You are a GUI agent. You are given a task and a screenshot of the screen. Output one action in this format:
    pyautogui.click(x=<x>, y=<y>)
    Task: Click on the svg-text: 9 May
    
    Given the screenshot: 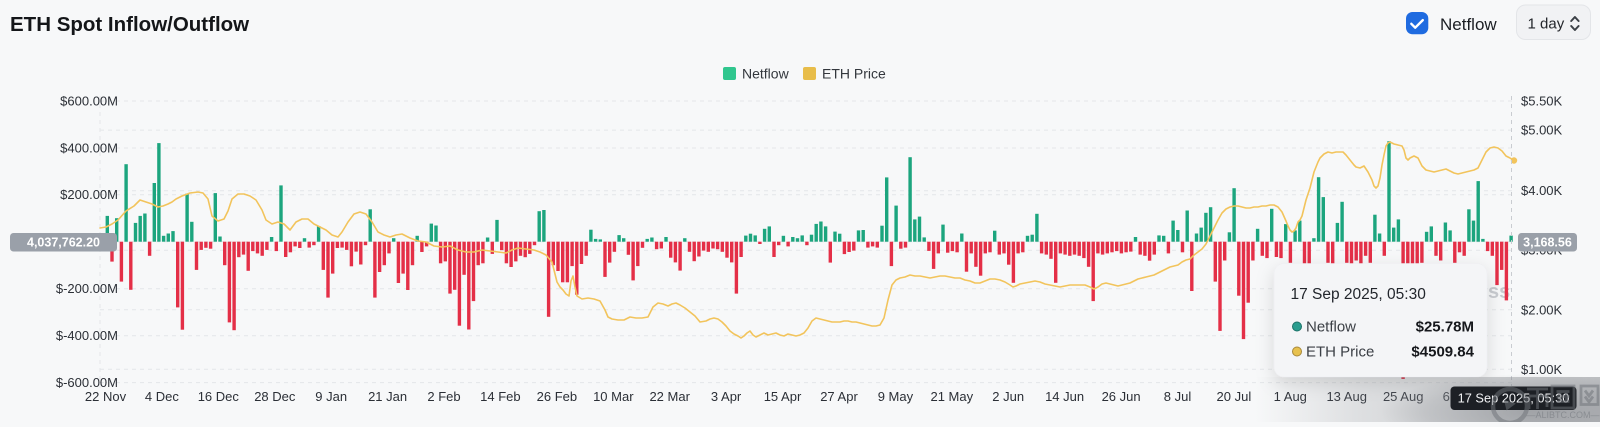 What is the action you would take?
    pyautogui.click(x=896, y=396)
    